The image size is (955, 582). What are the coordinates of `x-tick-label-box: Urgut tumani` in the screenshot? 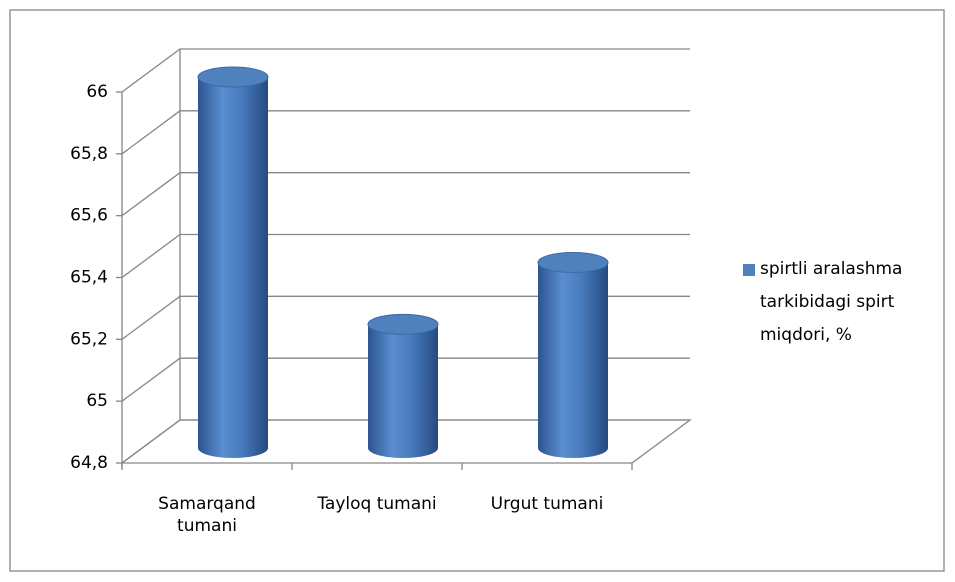 It's located at (547, 504).